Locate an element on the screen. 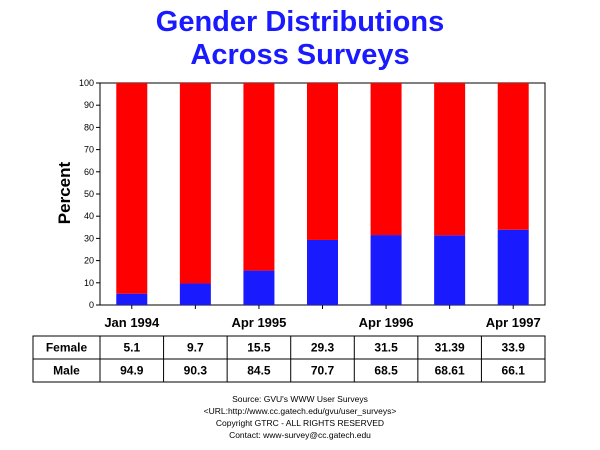 Image resolution: width=600 pixels, height=450 pixels. y-tick-label: 30 is located at coordinates (89, 238).